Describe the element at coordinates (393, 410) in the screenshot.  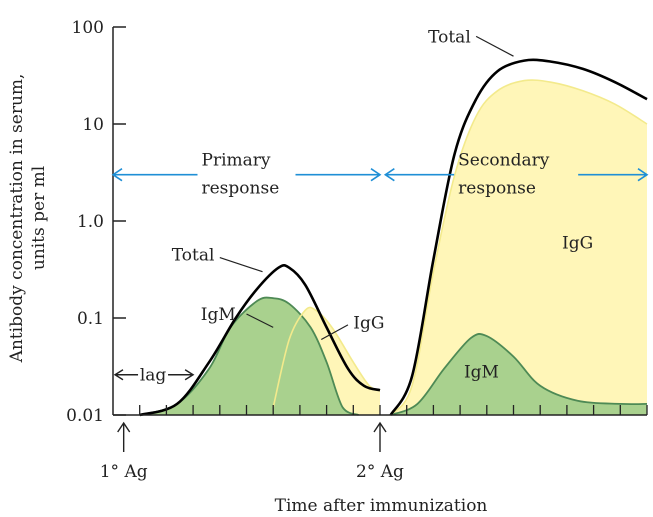
I see `x-axis-ticks` at that location.